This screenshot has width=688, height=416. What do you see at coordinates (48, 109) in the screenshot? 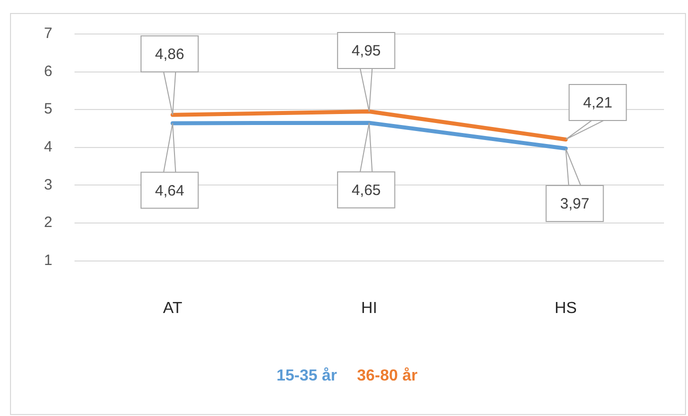
I see `y-tick-label: 5` at bounding box center [48, 109].